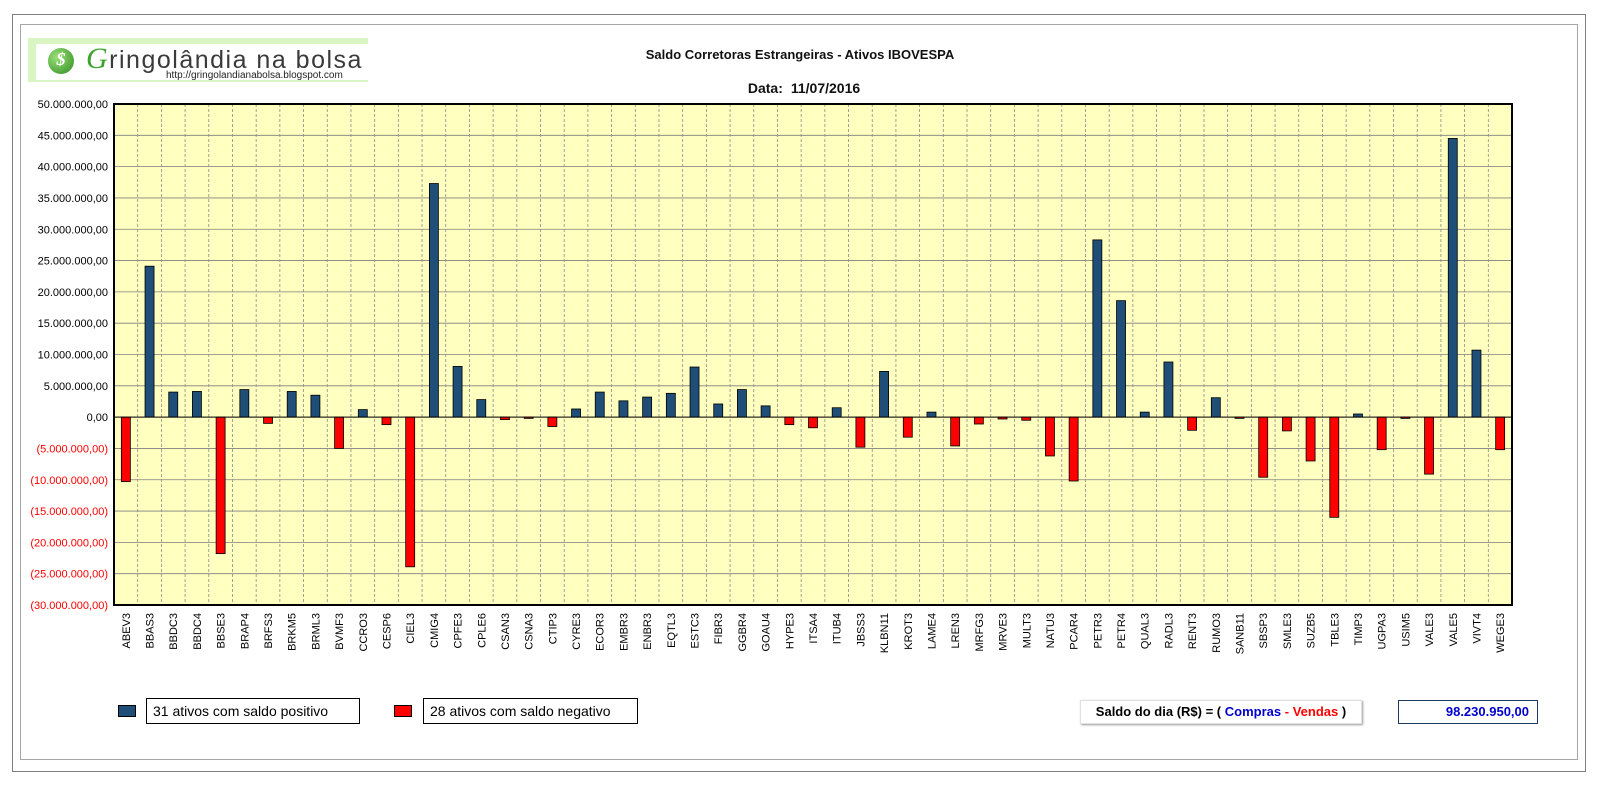 This screenshot has height=788, width=1600. What do you see at coordinates (1468, 712) in the screenshot?
I see `saldo-value: 98.230.950,00` at bounding box center [1468, 712].